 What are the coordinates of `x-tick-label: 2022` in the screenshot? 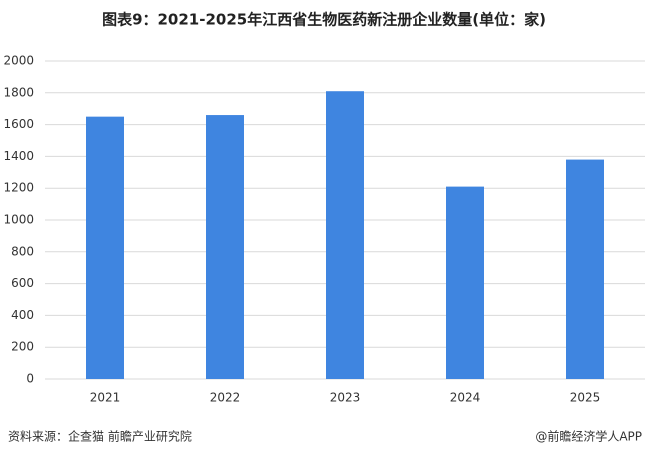 It's located at (225, 398).